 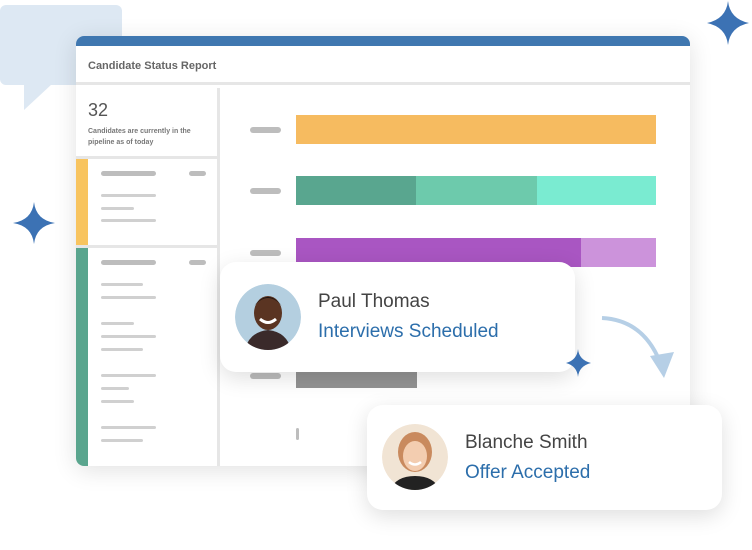 What do you see at coordinates (408, 331) in the screenshot?
I see `candidate-status: Interviews Scheduled` at bounding box center [408, 331].